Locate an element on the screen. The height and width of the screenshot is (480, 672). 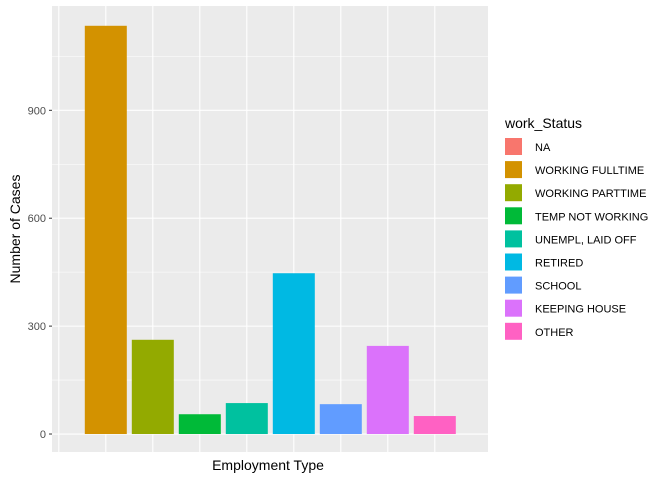
y-tick-label: 300 is located at coordinates (37, 327).